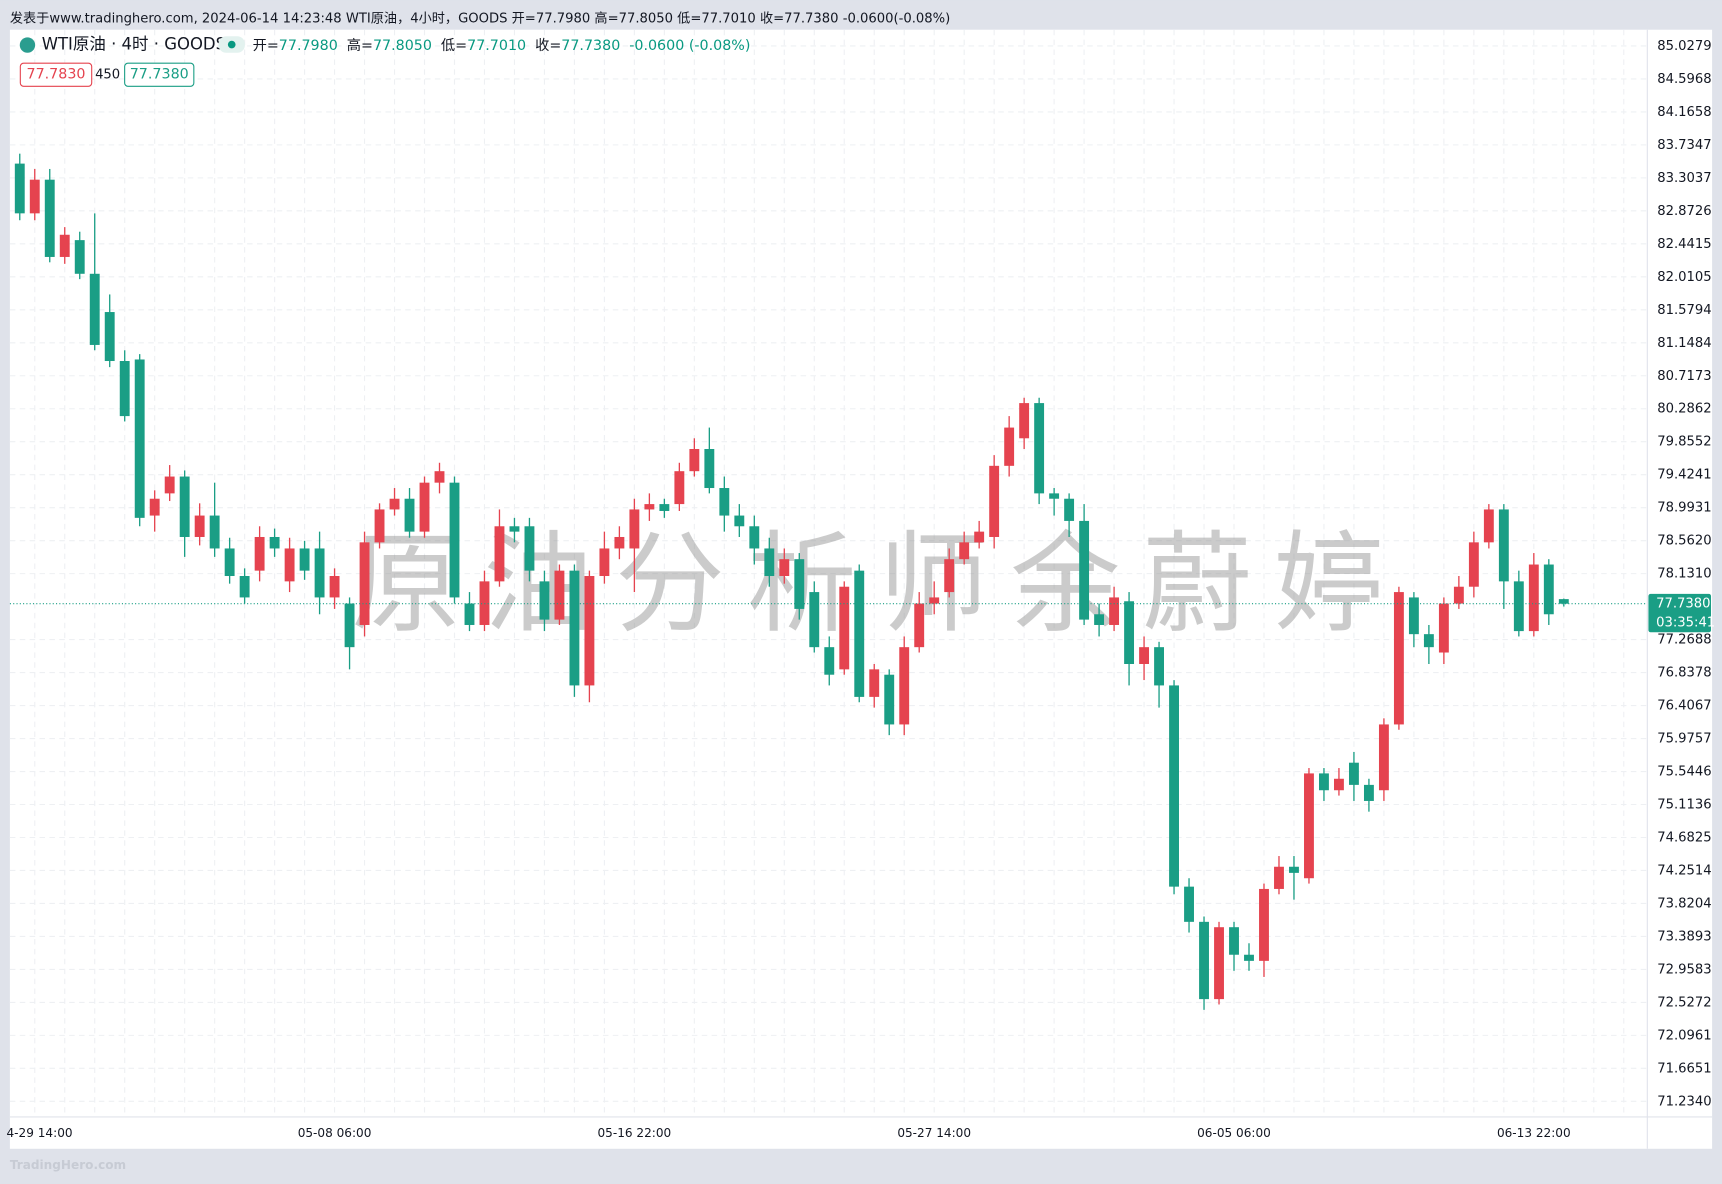  I want to click on legend-value: 77.7380, so click(590, 46).